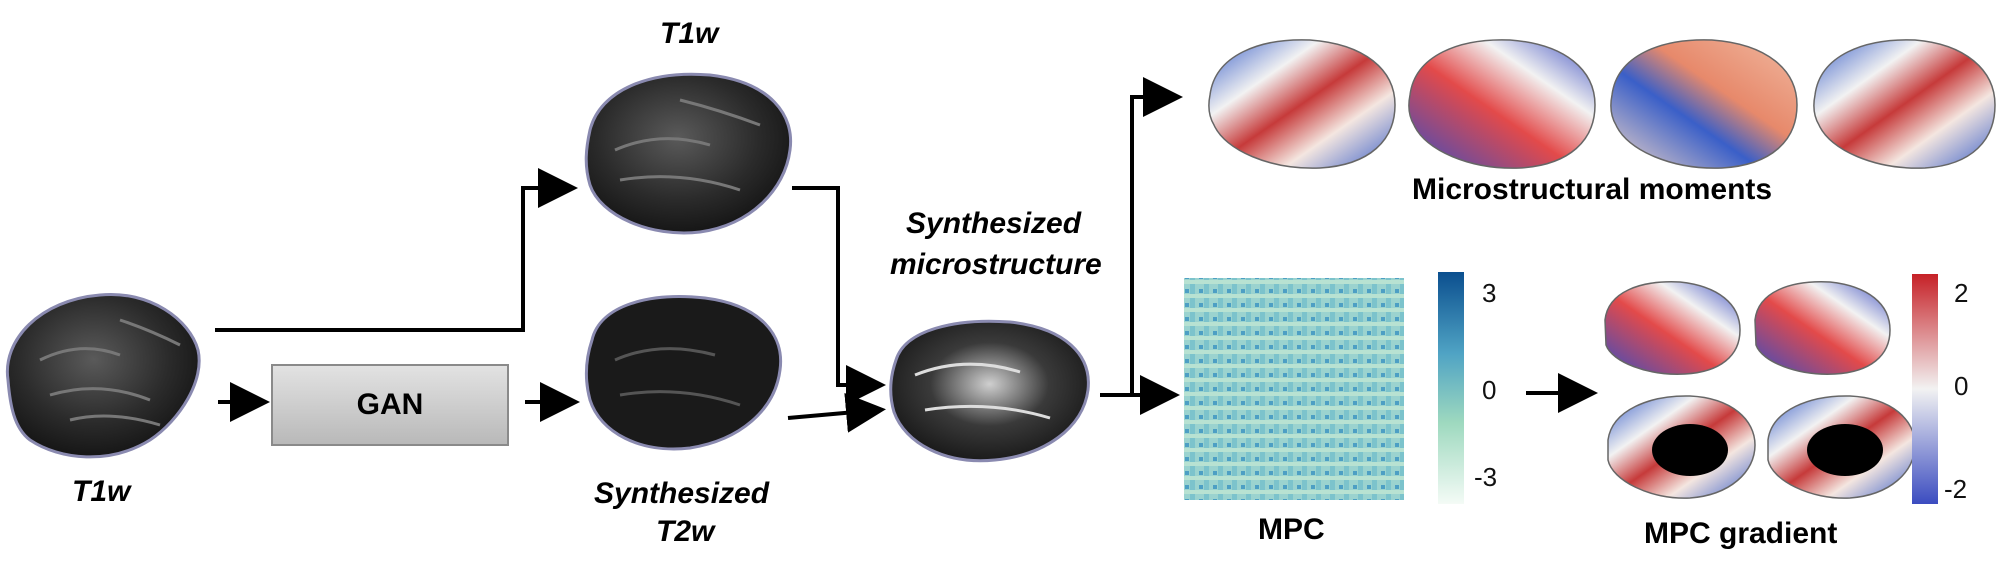 The height and width of the screenshot is (575, 2013). What do you see at coordinates (1925, 389) in the screenshot?
I see `gradient-colorbar` at bounding box center [1925, 389].